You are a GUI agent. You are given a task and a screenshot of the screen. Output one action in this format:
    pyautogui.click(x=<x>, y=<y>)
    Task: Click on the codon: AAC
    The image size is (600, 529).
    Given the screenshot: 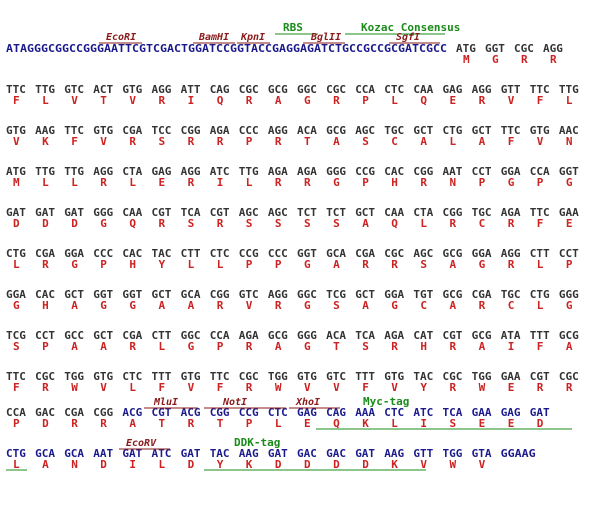 What is the action you would take?
    pyautogui.click(x=569, y=130)
    